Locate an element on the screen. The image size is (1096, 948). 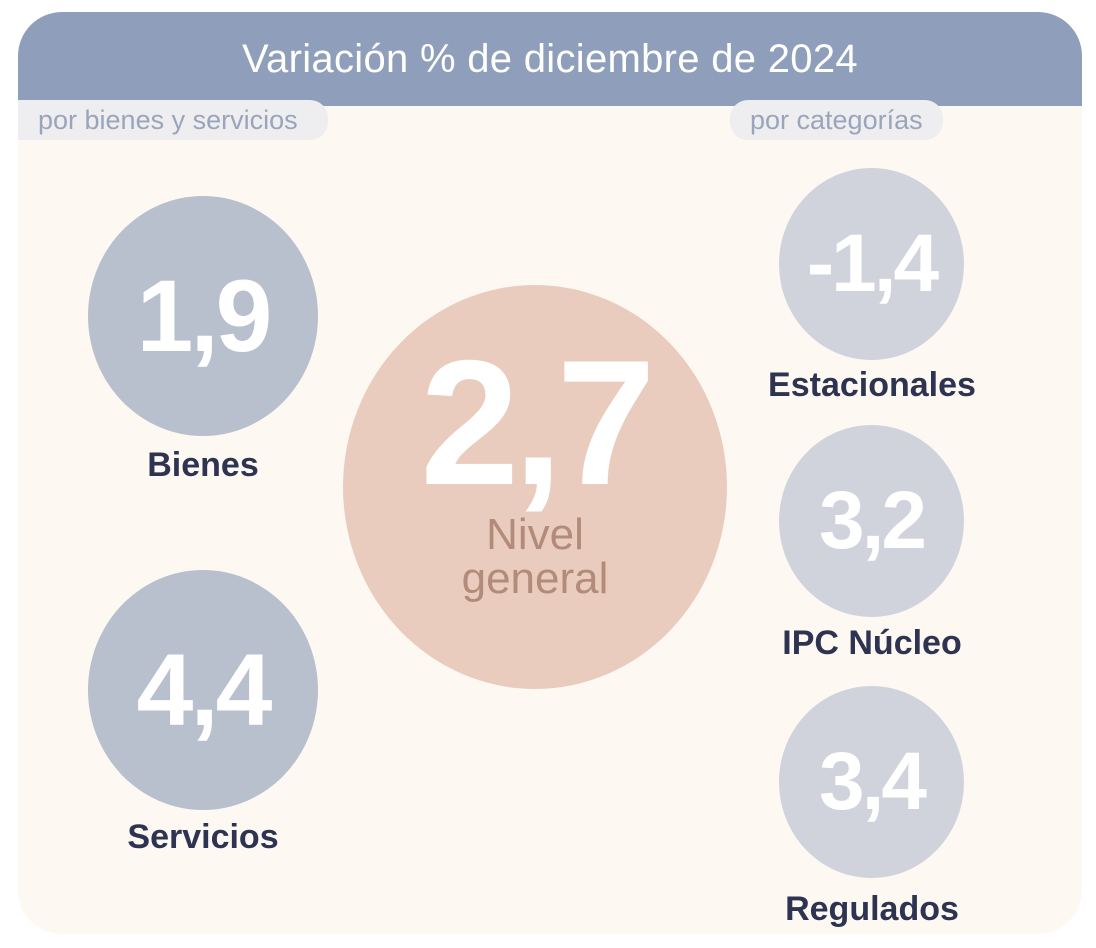
regulados-label: Regulados is located at coordinates (872, 909).